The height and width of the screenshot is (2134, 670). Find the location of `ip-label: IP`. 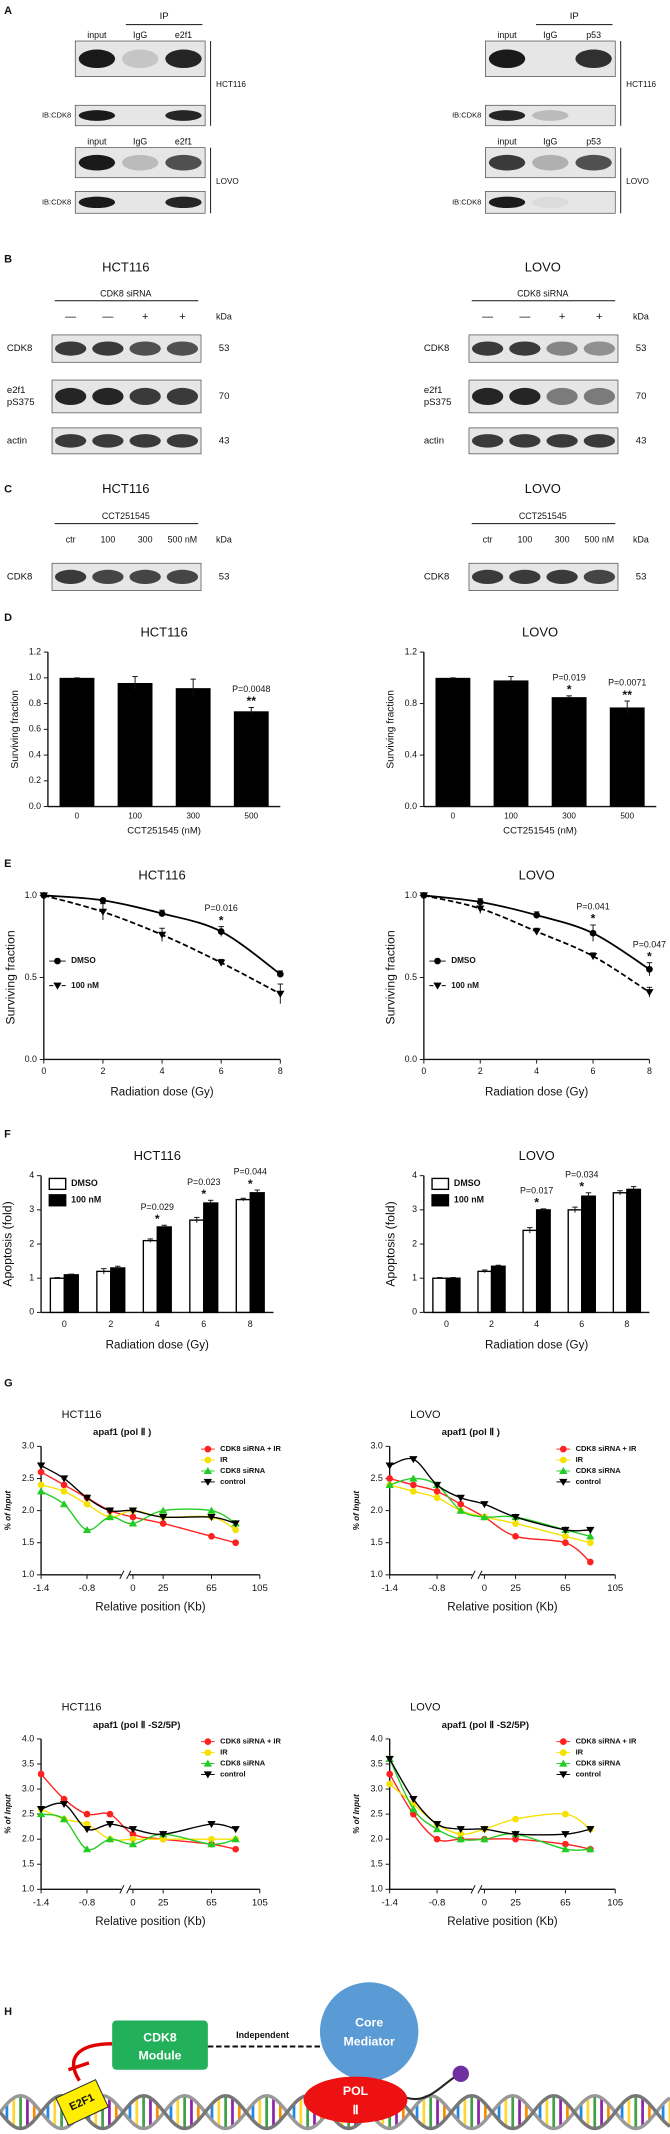

ip-label: IP is located at coordinates (164, 16).